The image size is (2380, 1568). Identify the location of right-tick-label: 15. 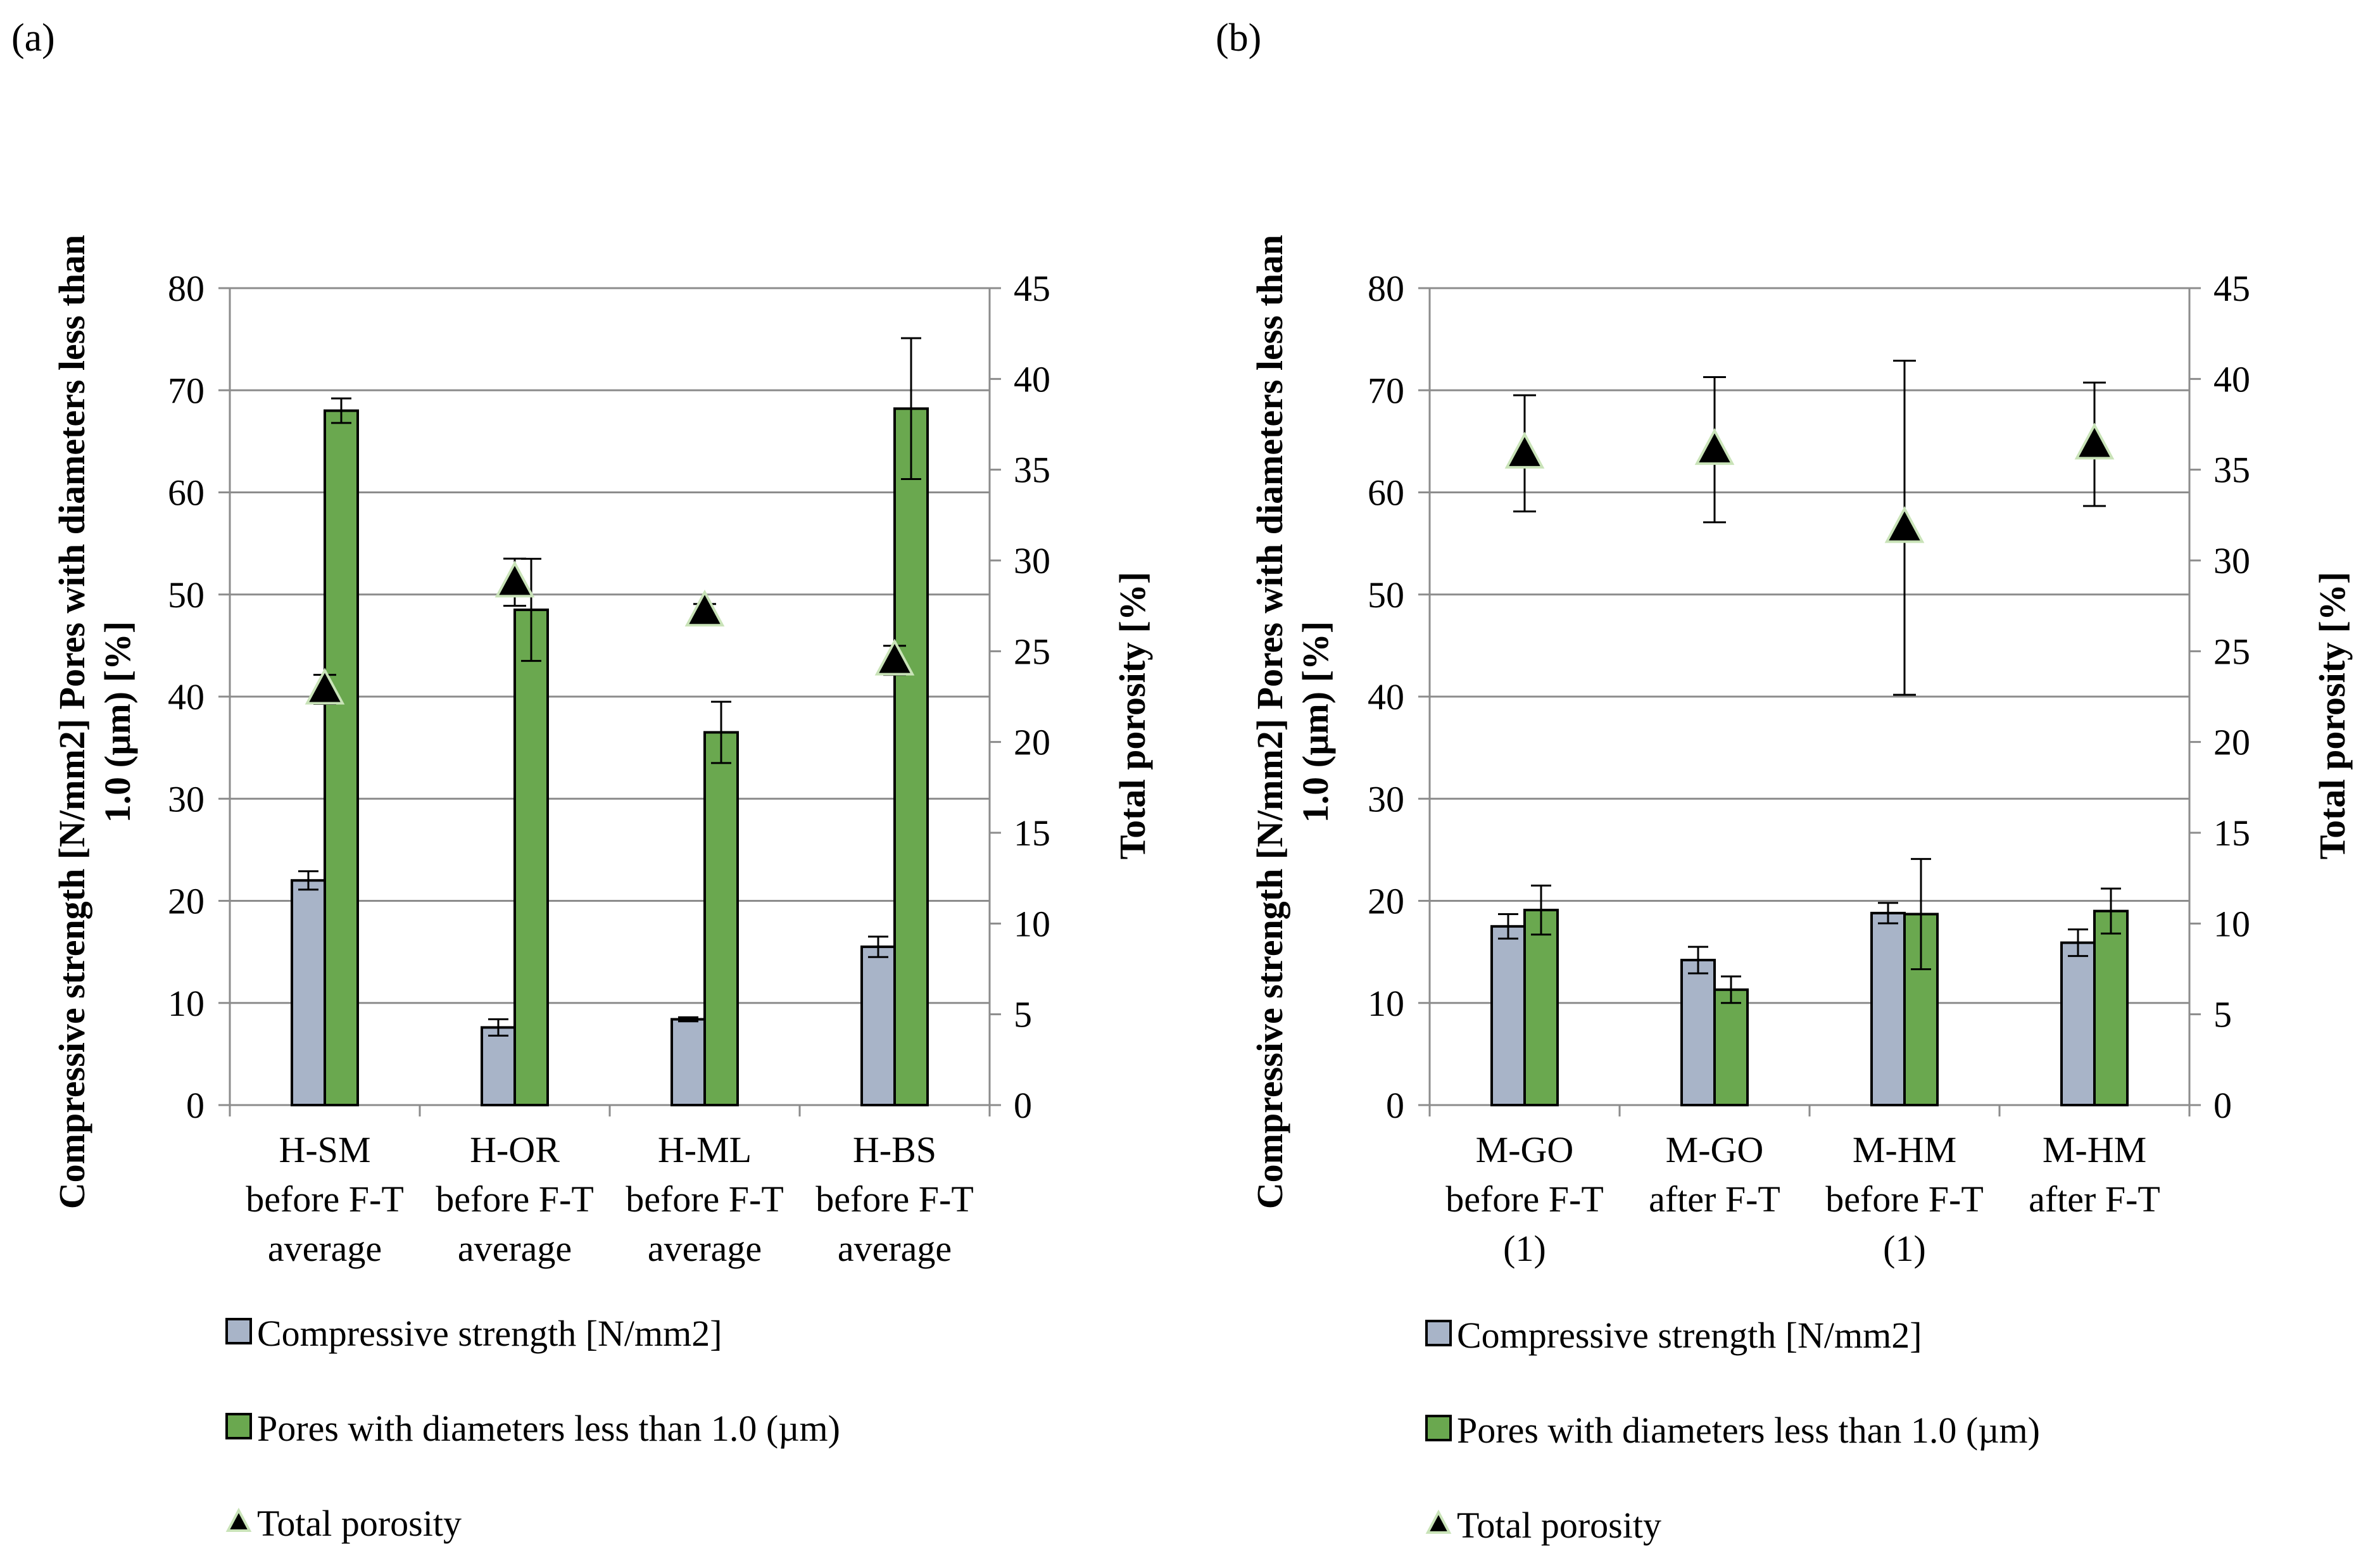
(2231, 833).